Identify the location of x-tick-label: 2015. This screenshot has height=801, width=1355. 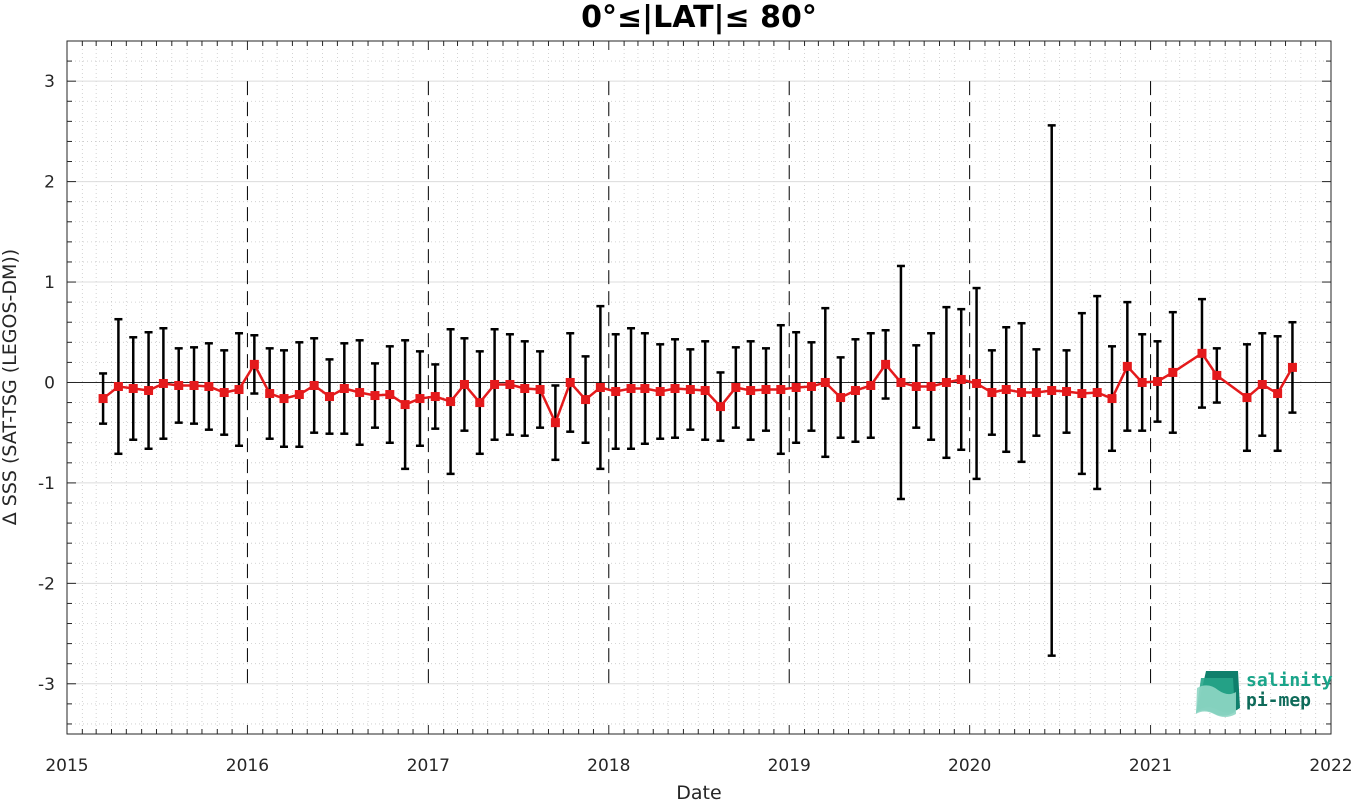
(66, 766).